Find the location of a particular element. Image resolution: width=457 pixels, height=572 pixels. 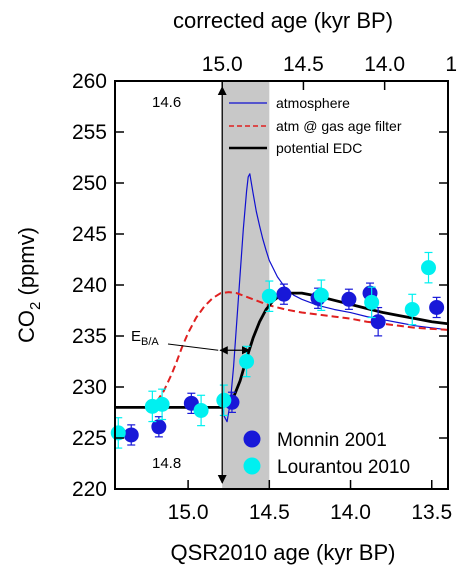

legend-label-gas-age-filter: atm @ gas age filter is located at coordinates (339, 126).